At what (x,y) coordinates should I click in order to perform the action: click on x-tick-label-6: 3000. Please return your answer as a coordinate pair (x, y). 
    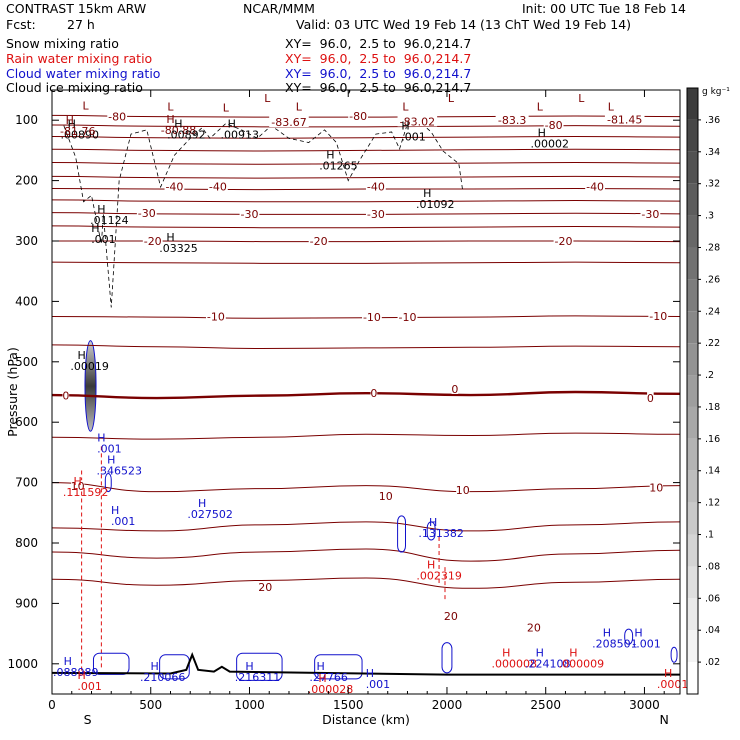
    Looking at the image, I should click on (644, 705).